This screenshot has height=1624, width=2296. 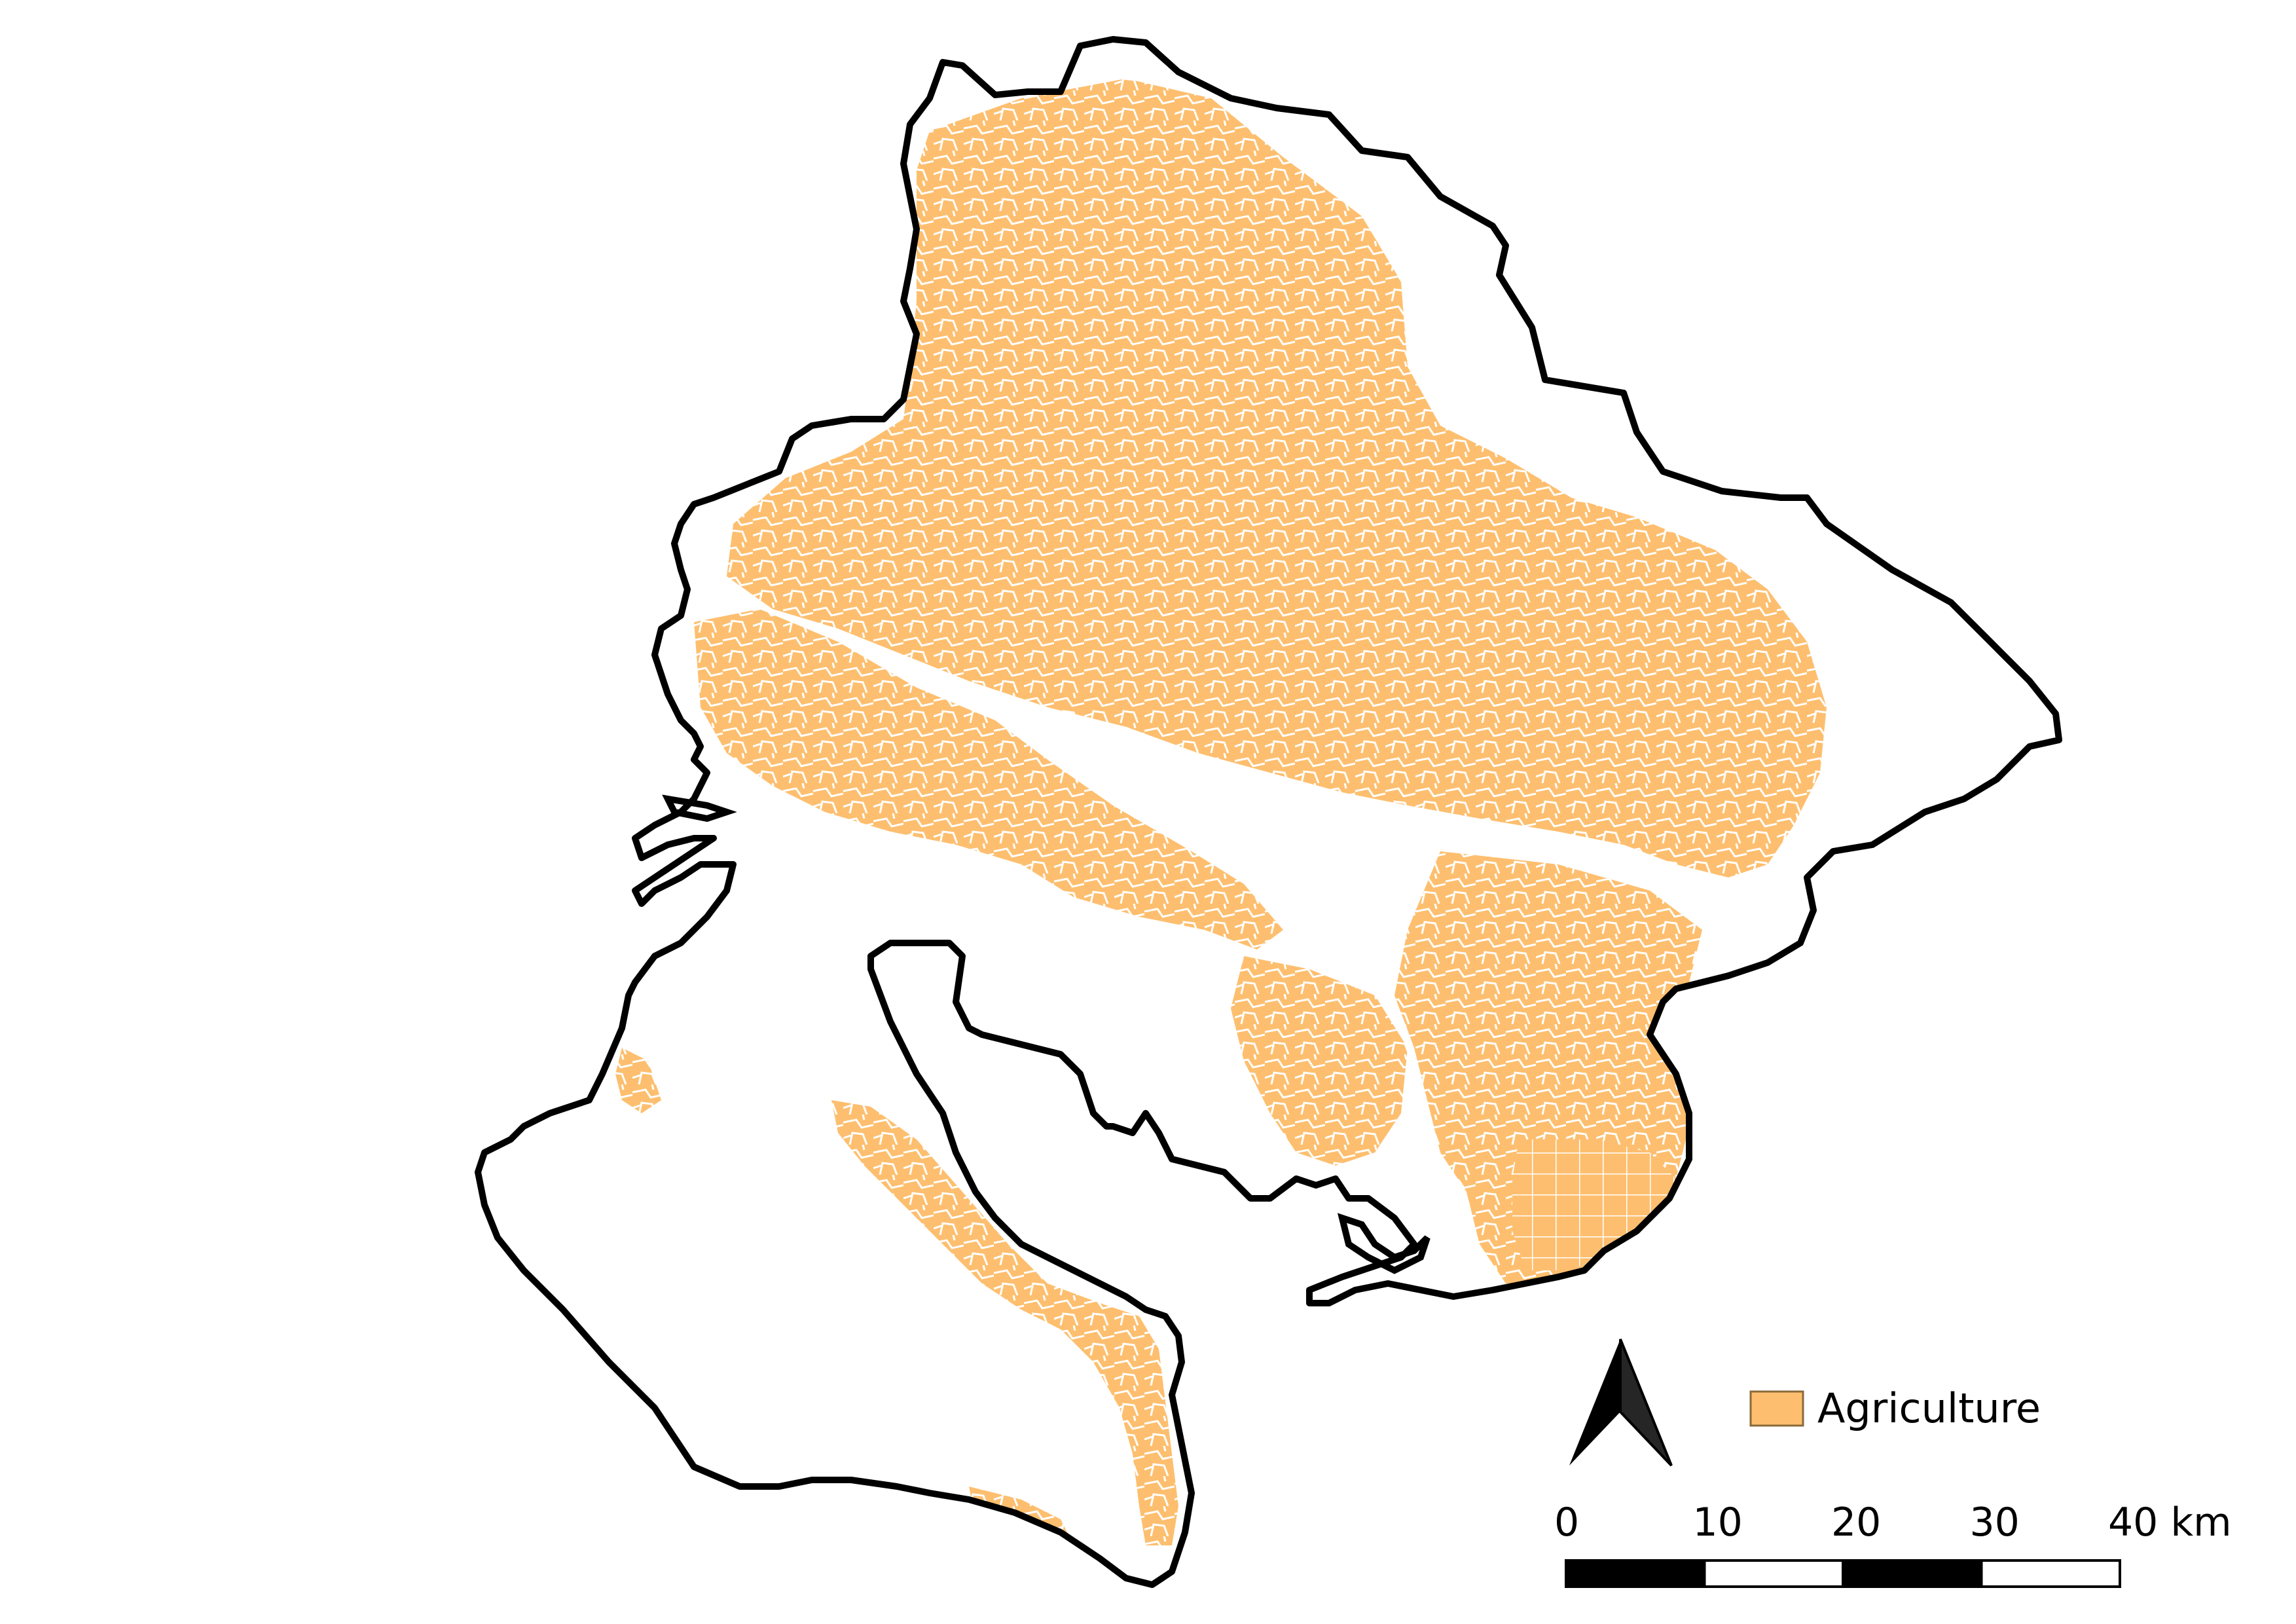 What do you see at coordinates (1004, 1322) in the screenshot?
I see `agriculture-area-peninsula` at bounding box center [1004, 1322].